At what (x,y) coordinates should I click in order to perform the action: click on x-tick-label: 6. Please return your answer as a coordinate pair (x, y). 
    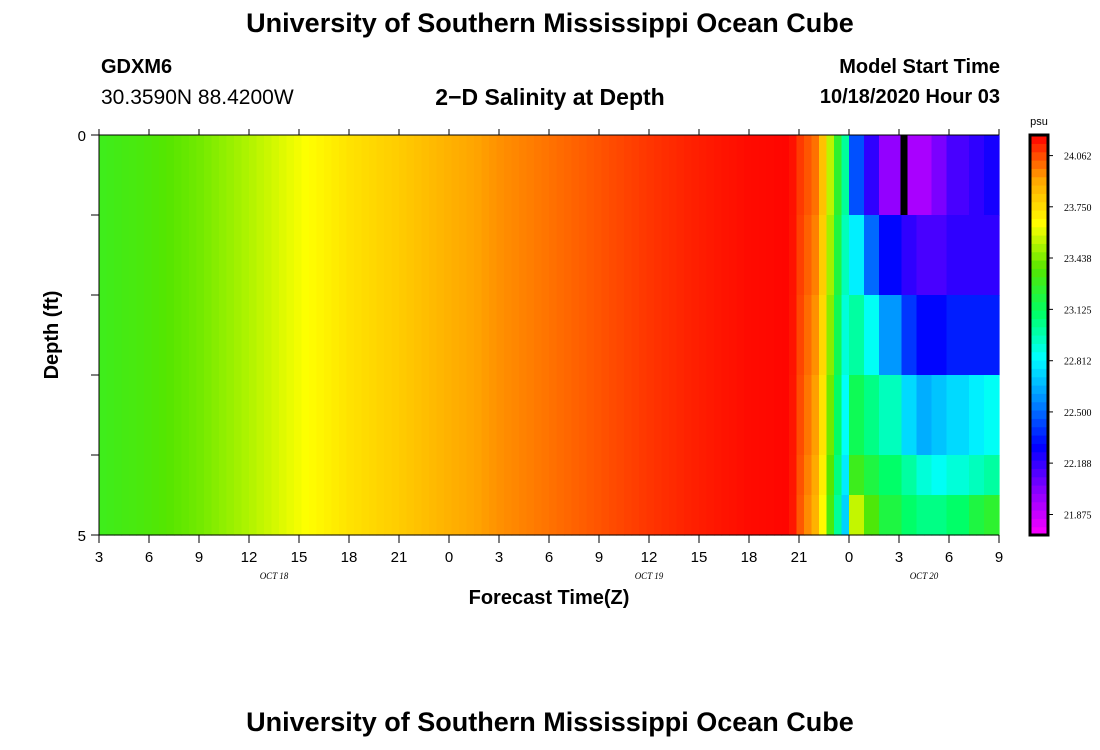
    Looking at the image, I should click on (549, 557).